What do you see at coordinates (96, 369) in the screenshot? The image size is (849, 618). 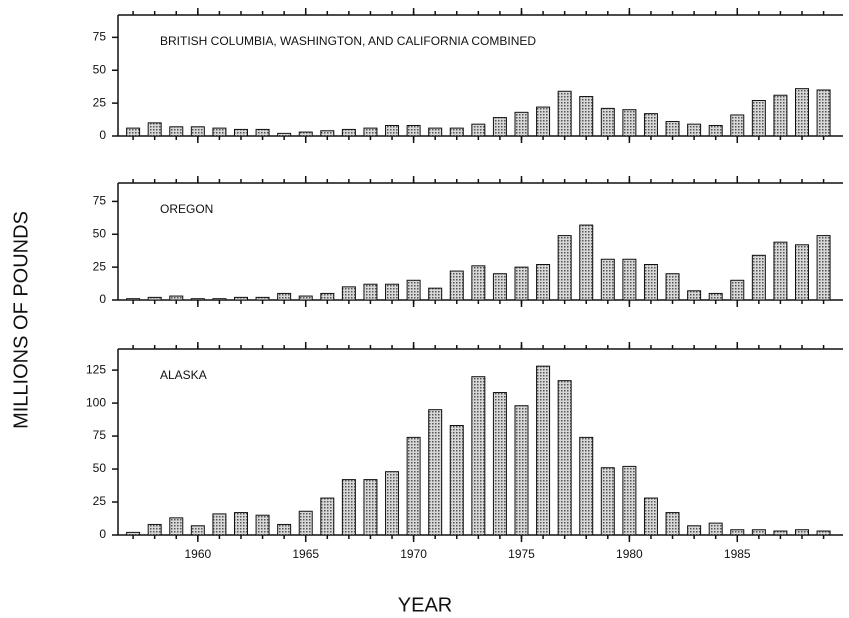 I see `y-tick-label: 125` at bounding box center [96, 369].